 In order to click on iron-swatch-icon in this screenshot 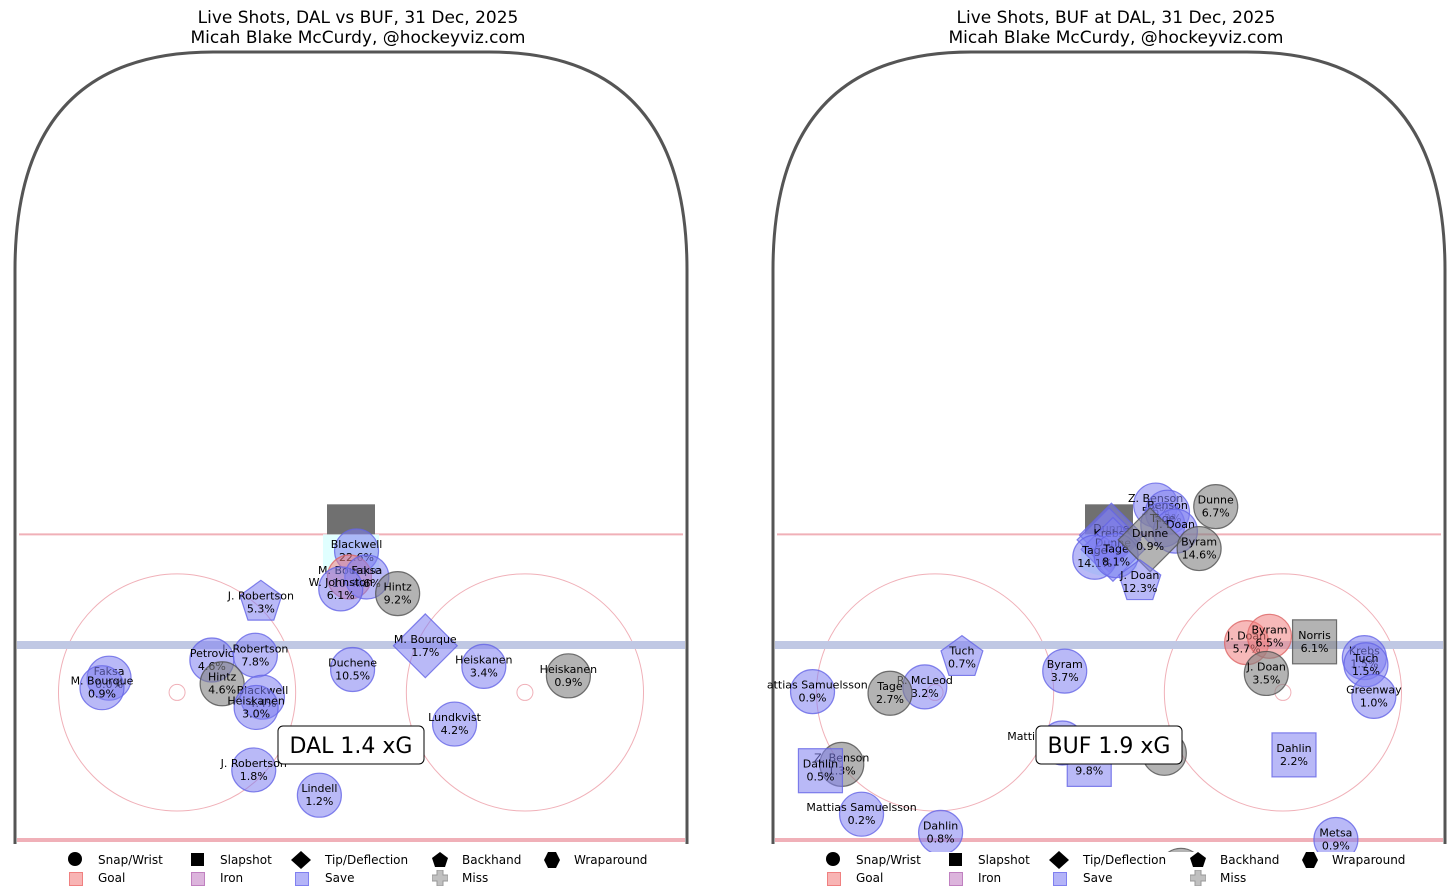, I will do `click(198, 879)`.